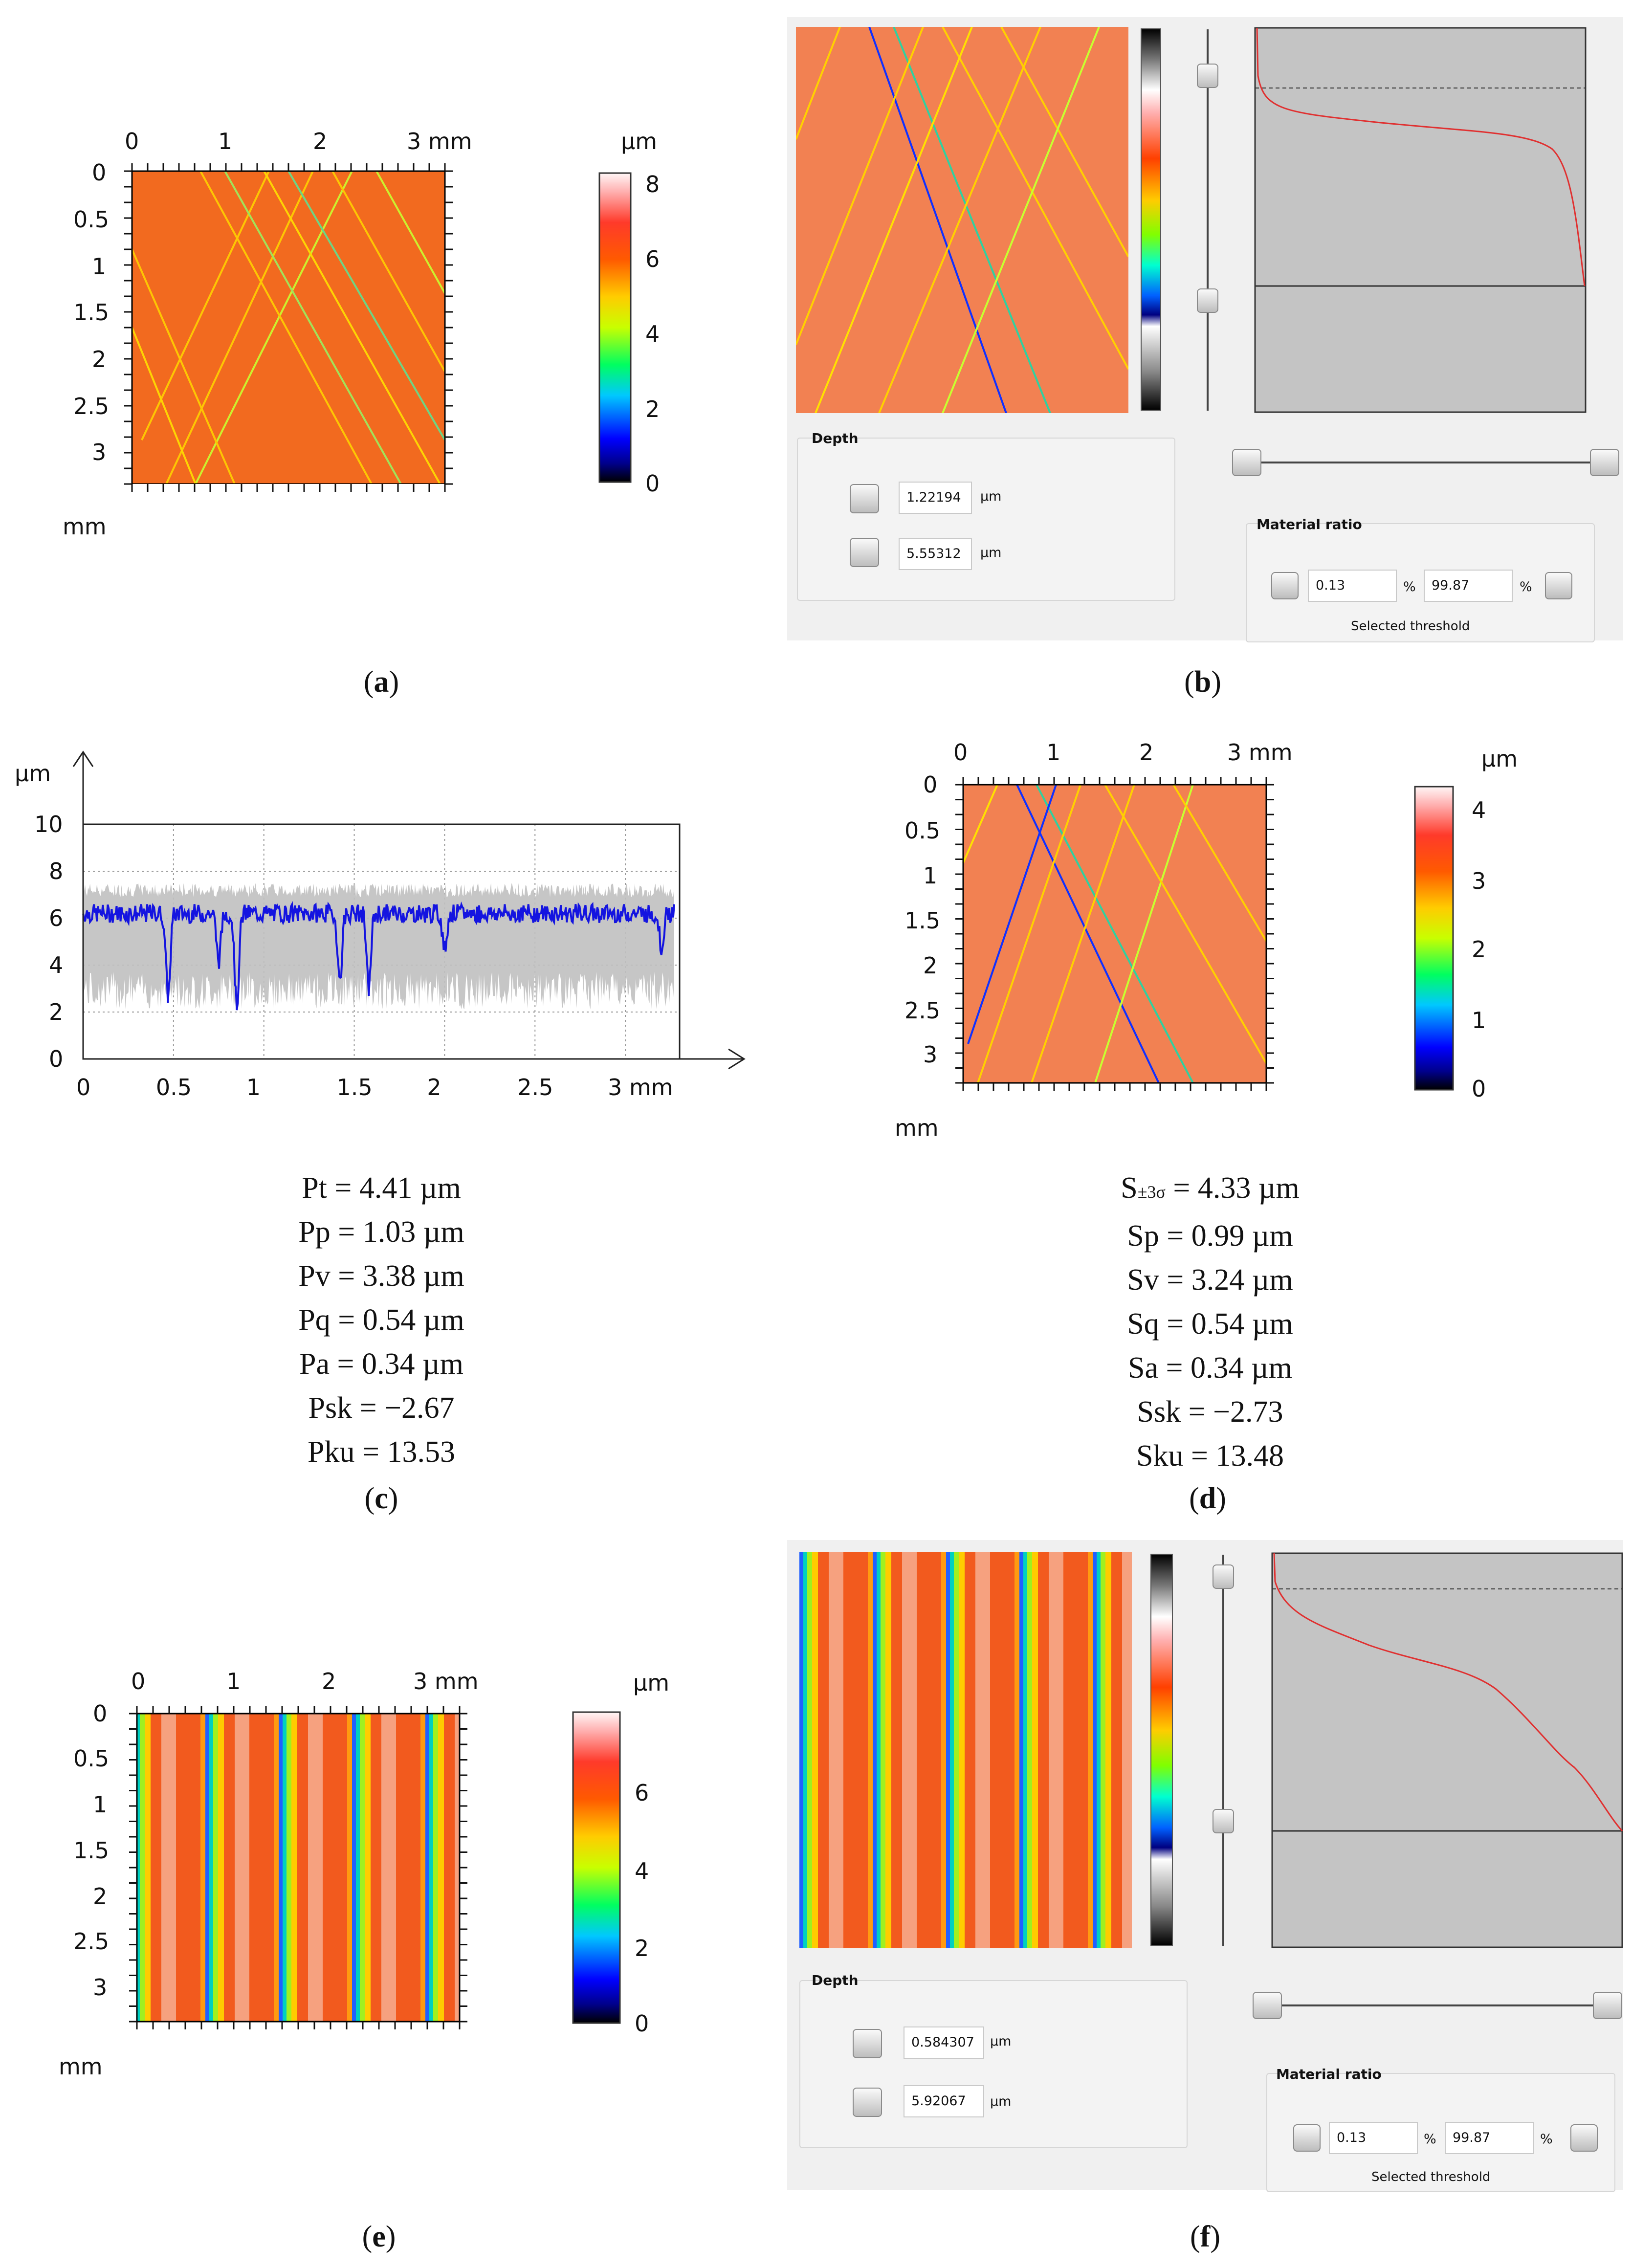 This screenshot has height=2268, width=1632. What do you see at coordinates (56, 965) in the screenshot?
I see `y-tick-label: 4` at bounding box center [56, 965].